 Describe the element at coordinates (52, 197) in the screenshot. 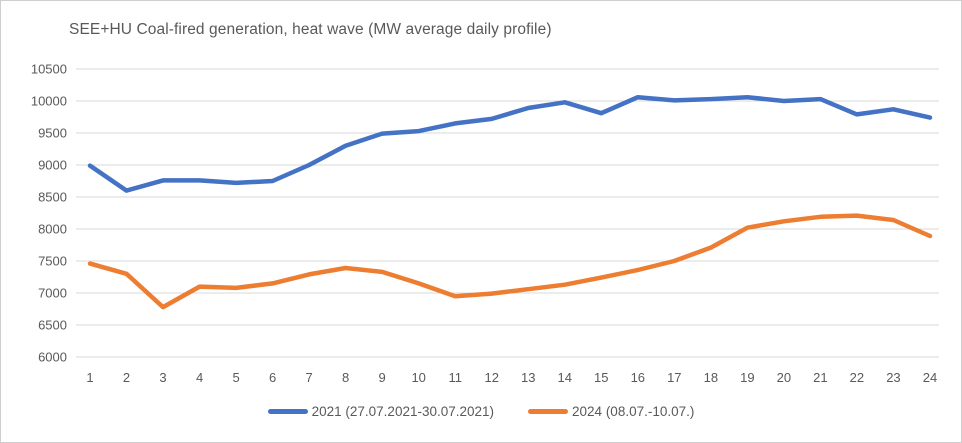

I see `y-tick-label-8500: 8500` at that location.